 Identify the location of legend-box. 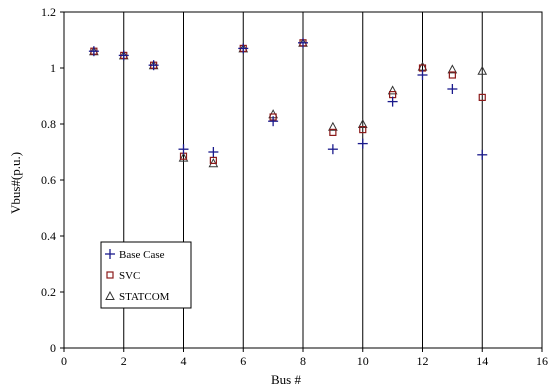
(146, 275).